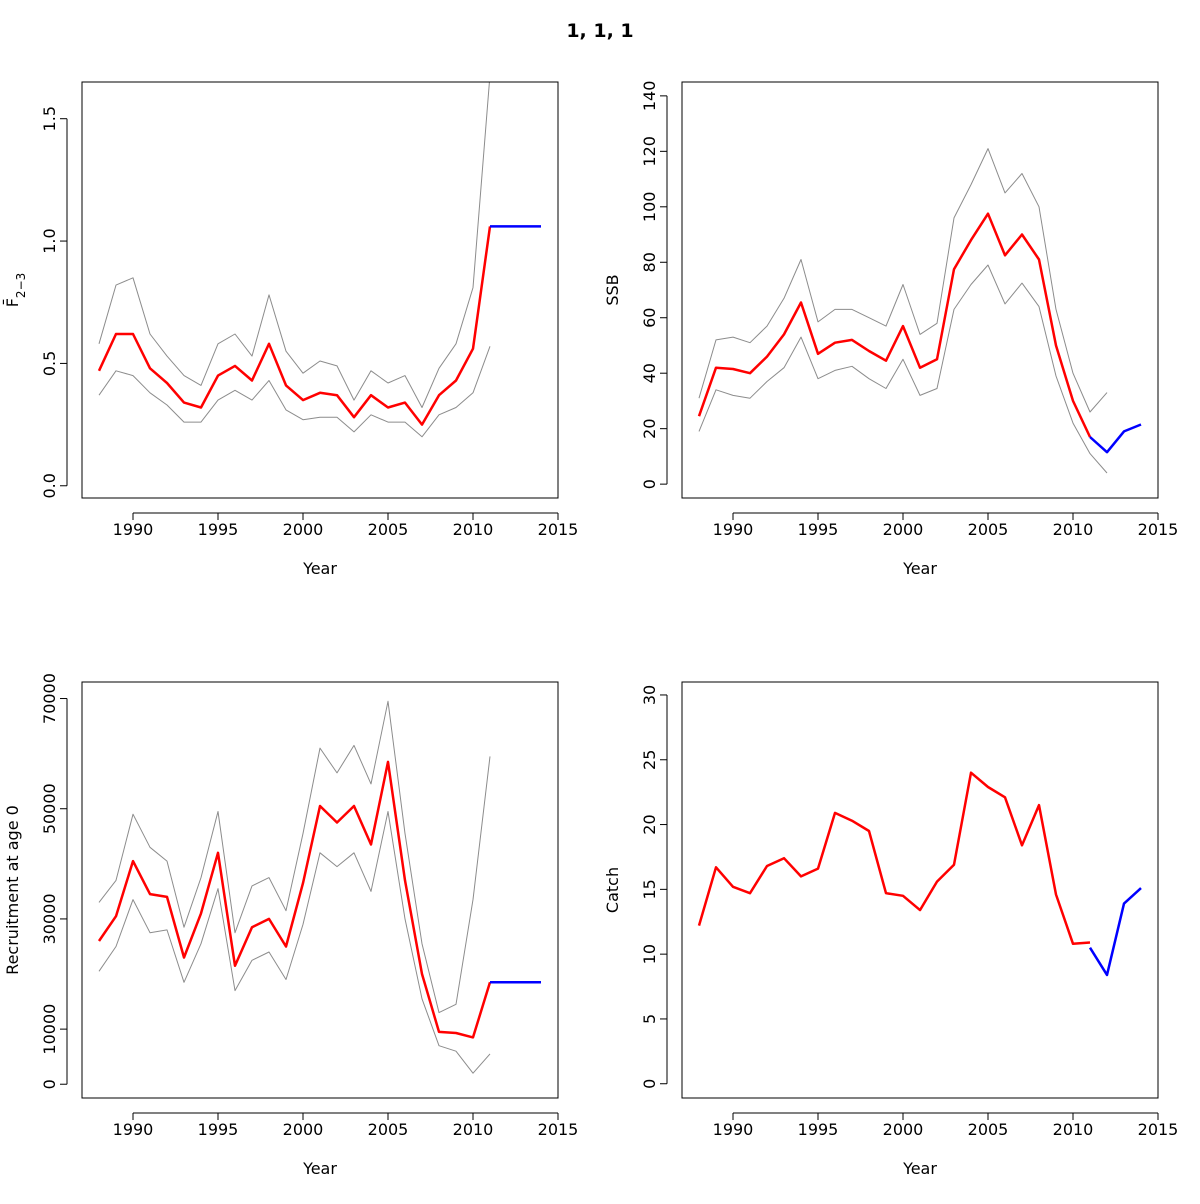 This screenshot has height=1204, width=1200. Describe the element at coordinates (649, 695) in the screenshot. I see `y-tick-label: 30` at that location.